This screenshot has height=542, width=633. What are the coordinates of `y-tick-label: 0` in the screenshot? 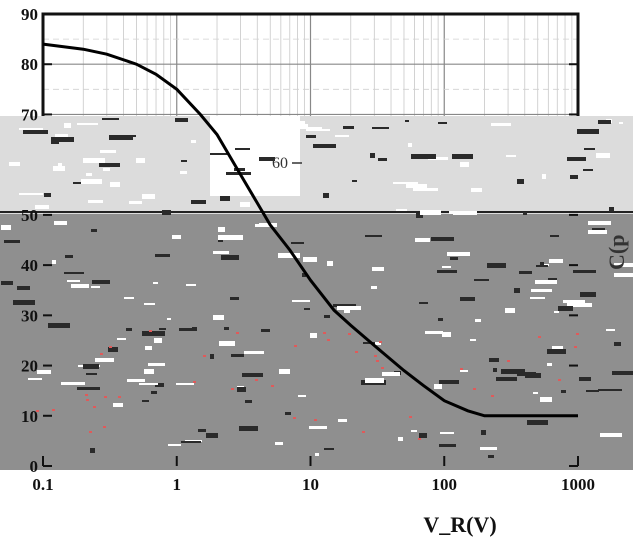 It's located at (34, 466).